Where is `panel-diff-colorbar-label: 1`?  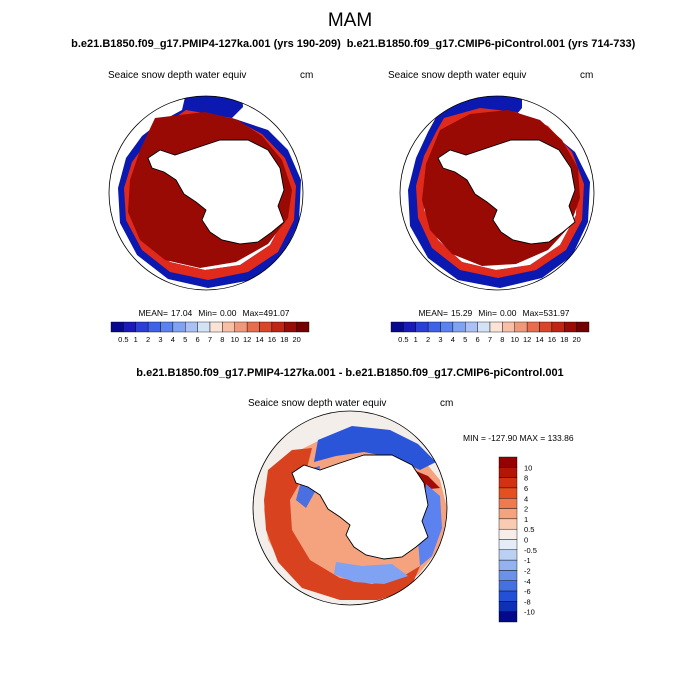
panel-diff-colorbar-label: 1 is located at coordinates (526, 519).